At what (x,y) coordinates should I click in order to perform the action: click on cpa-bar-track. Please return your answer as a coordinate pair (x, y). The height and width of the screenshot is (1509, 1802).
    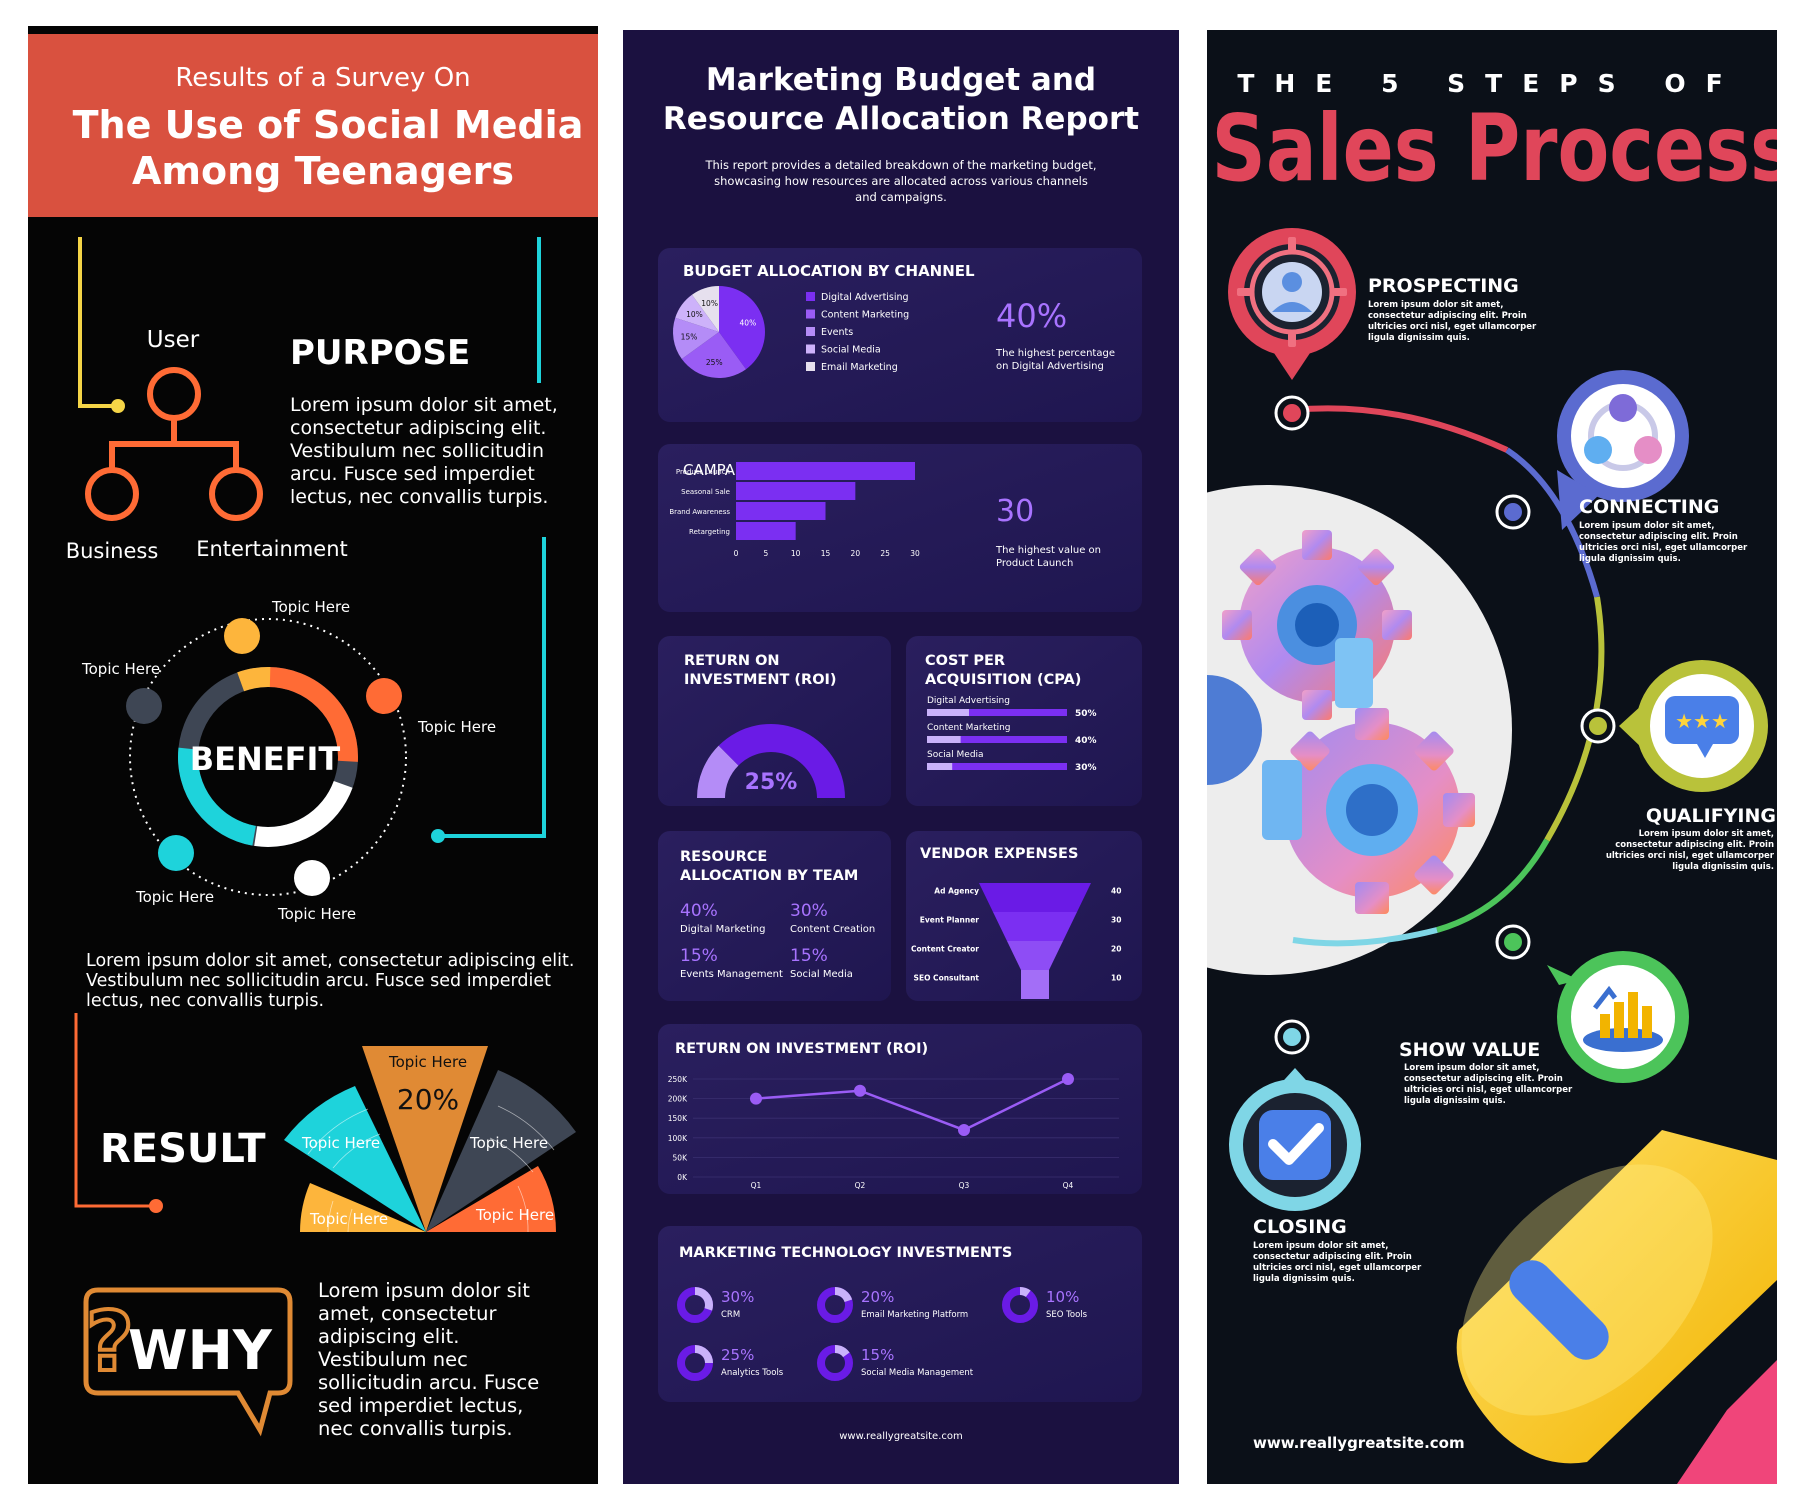
    Looking at the image, I should click on (997, 766).